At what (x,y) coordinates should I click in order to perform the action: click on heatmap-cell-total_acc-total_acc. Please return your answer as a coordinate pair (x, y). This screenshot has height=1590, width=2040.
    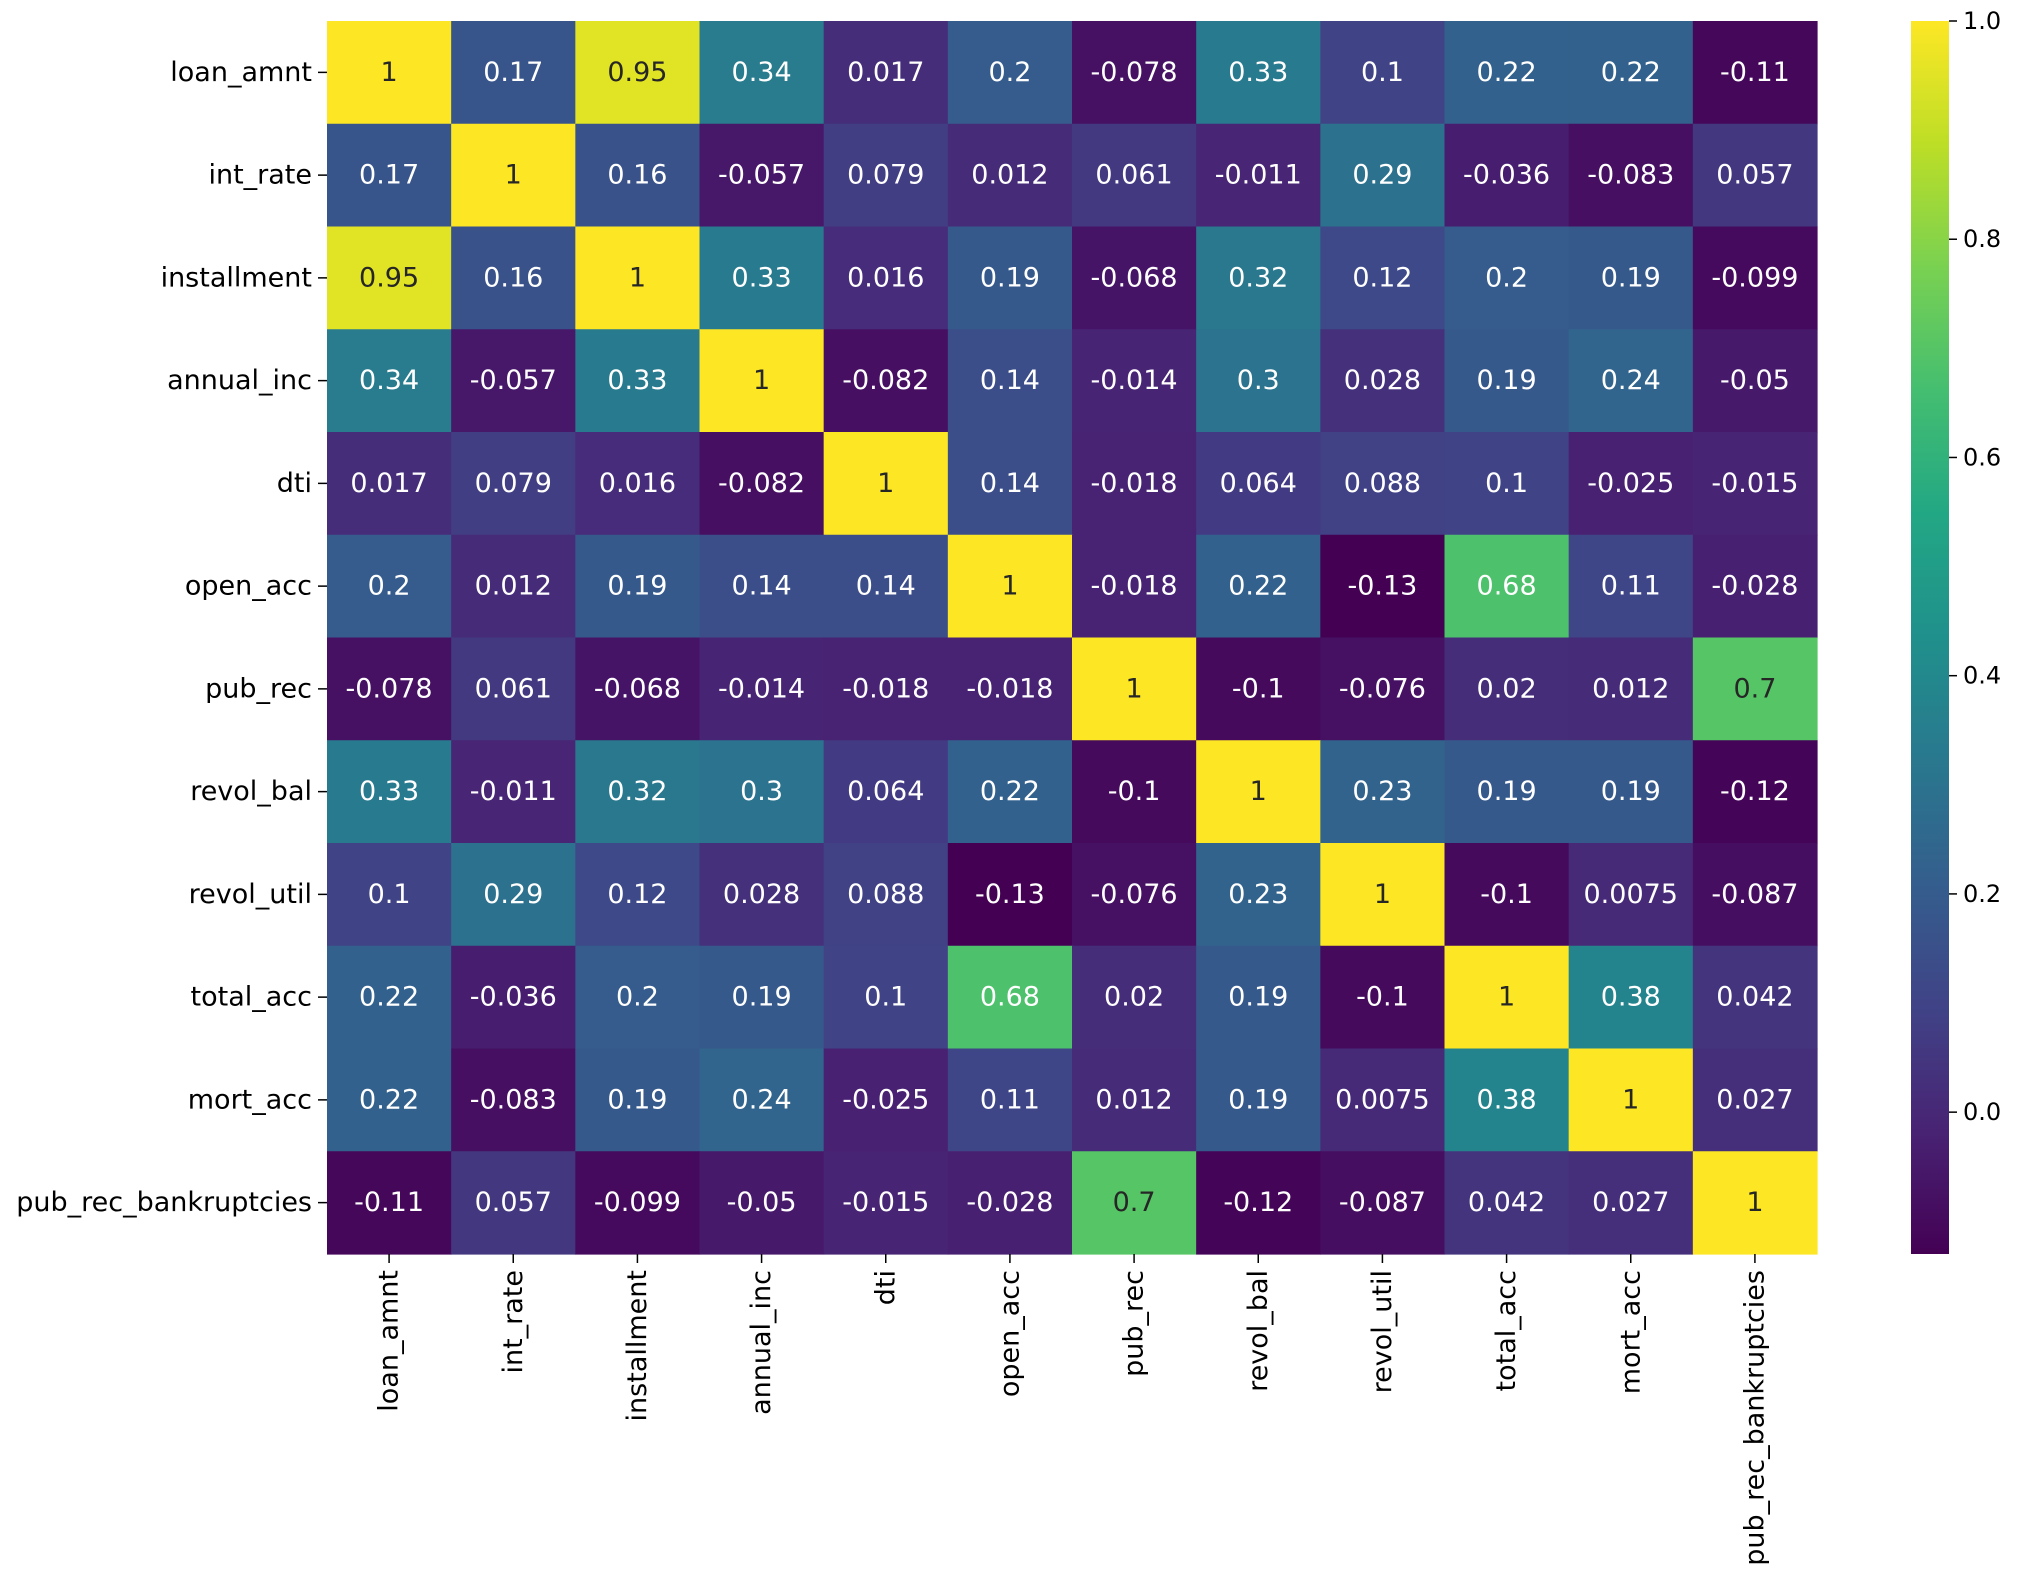
    Looking at the image, I should click on (1507, 997).